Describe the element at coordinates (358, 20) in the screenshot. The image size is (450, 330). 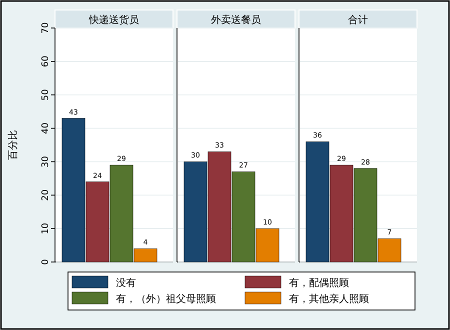
I see `x-tick-label: 合计` at that location.